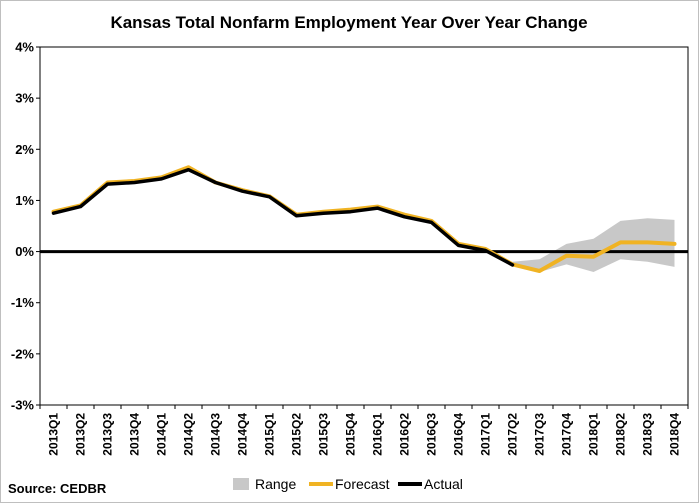 Image resolution: width=699 pixels, height=503 pixels. What do you see at coordinates (275, 484) in the screenshot?
I see `legend-label-range: Range` at bounding box center [275, 484].